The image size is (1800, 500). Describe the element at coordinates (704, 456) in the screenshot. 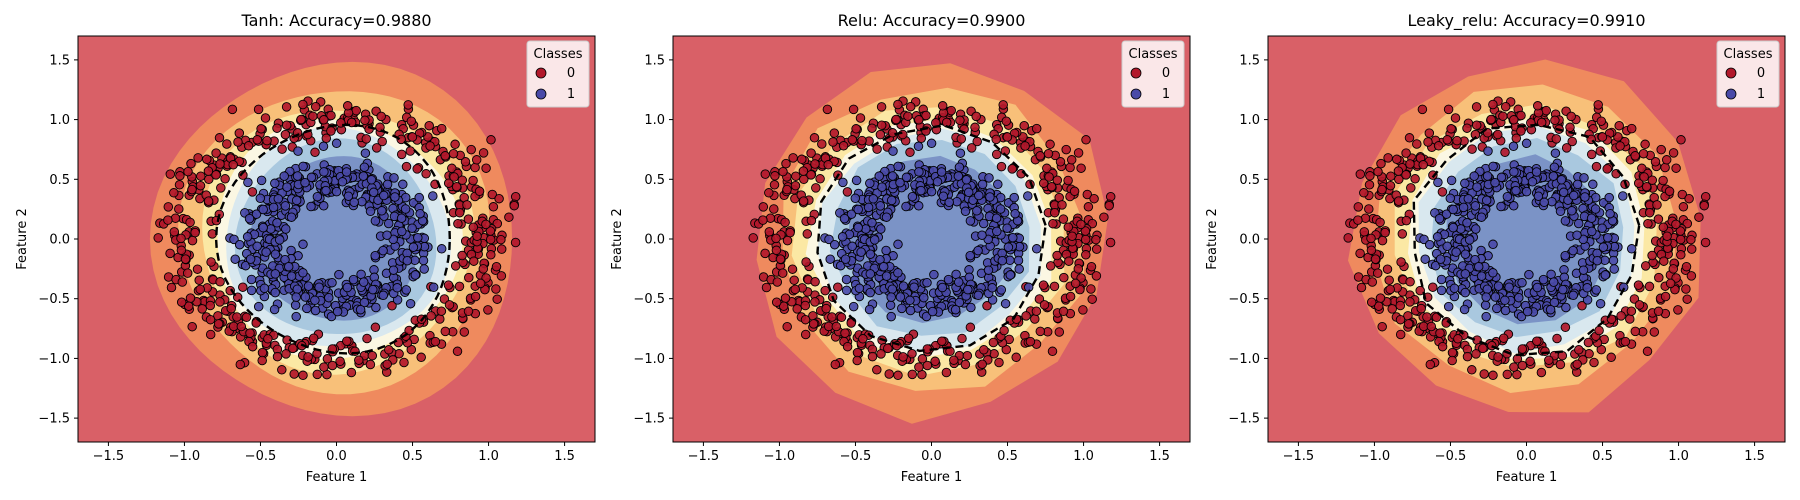

I see `x-tick-label: −1.5` at that location.